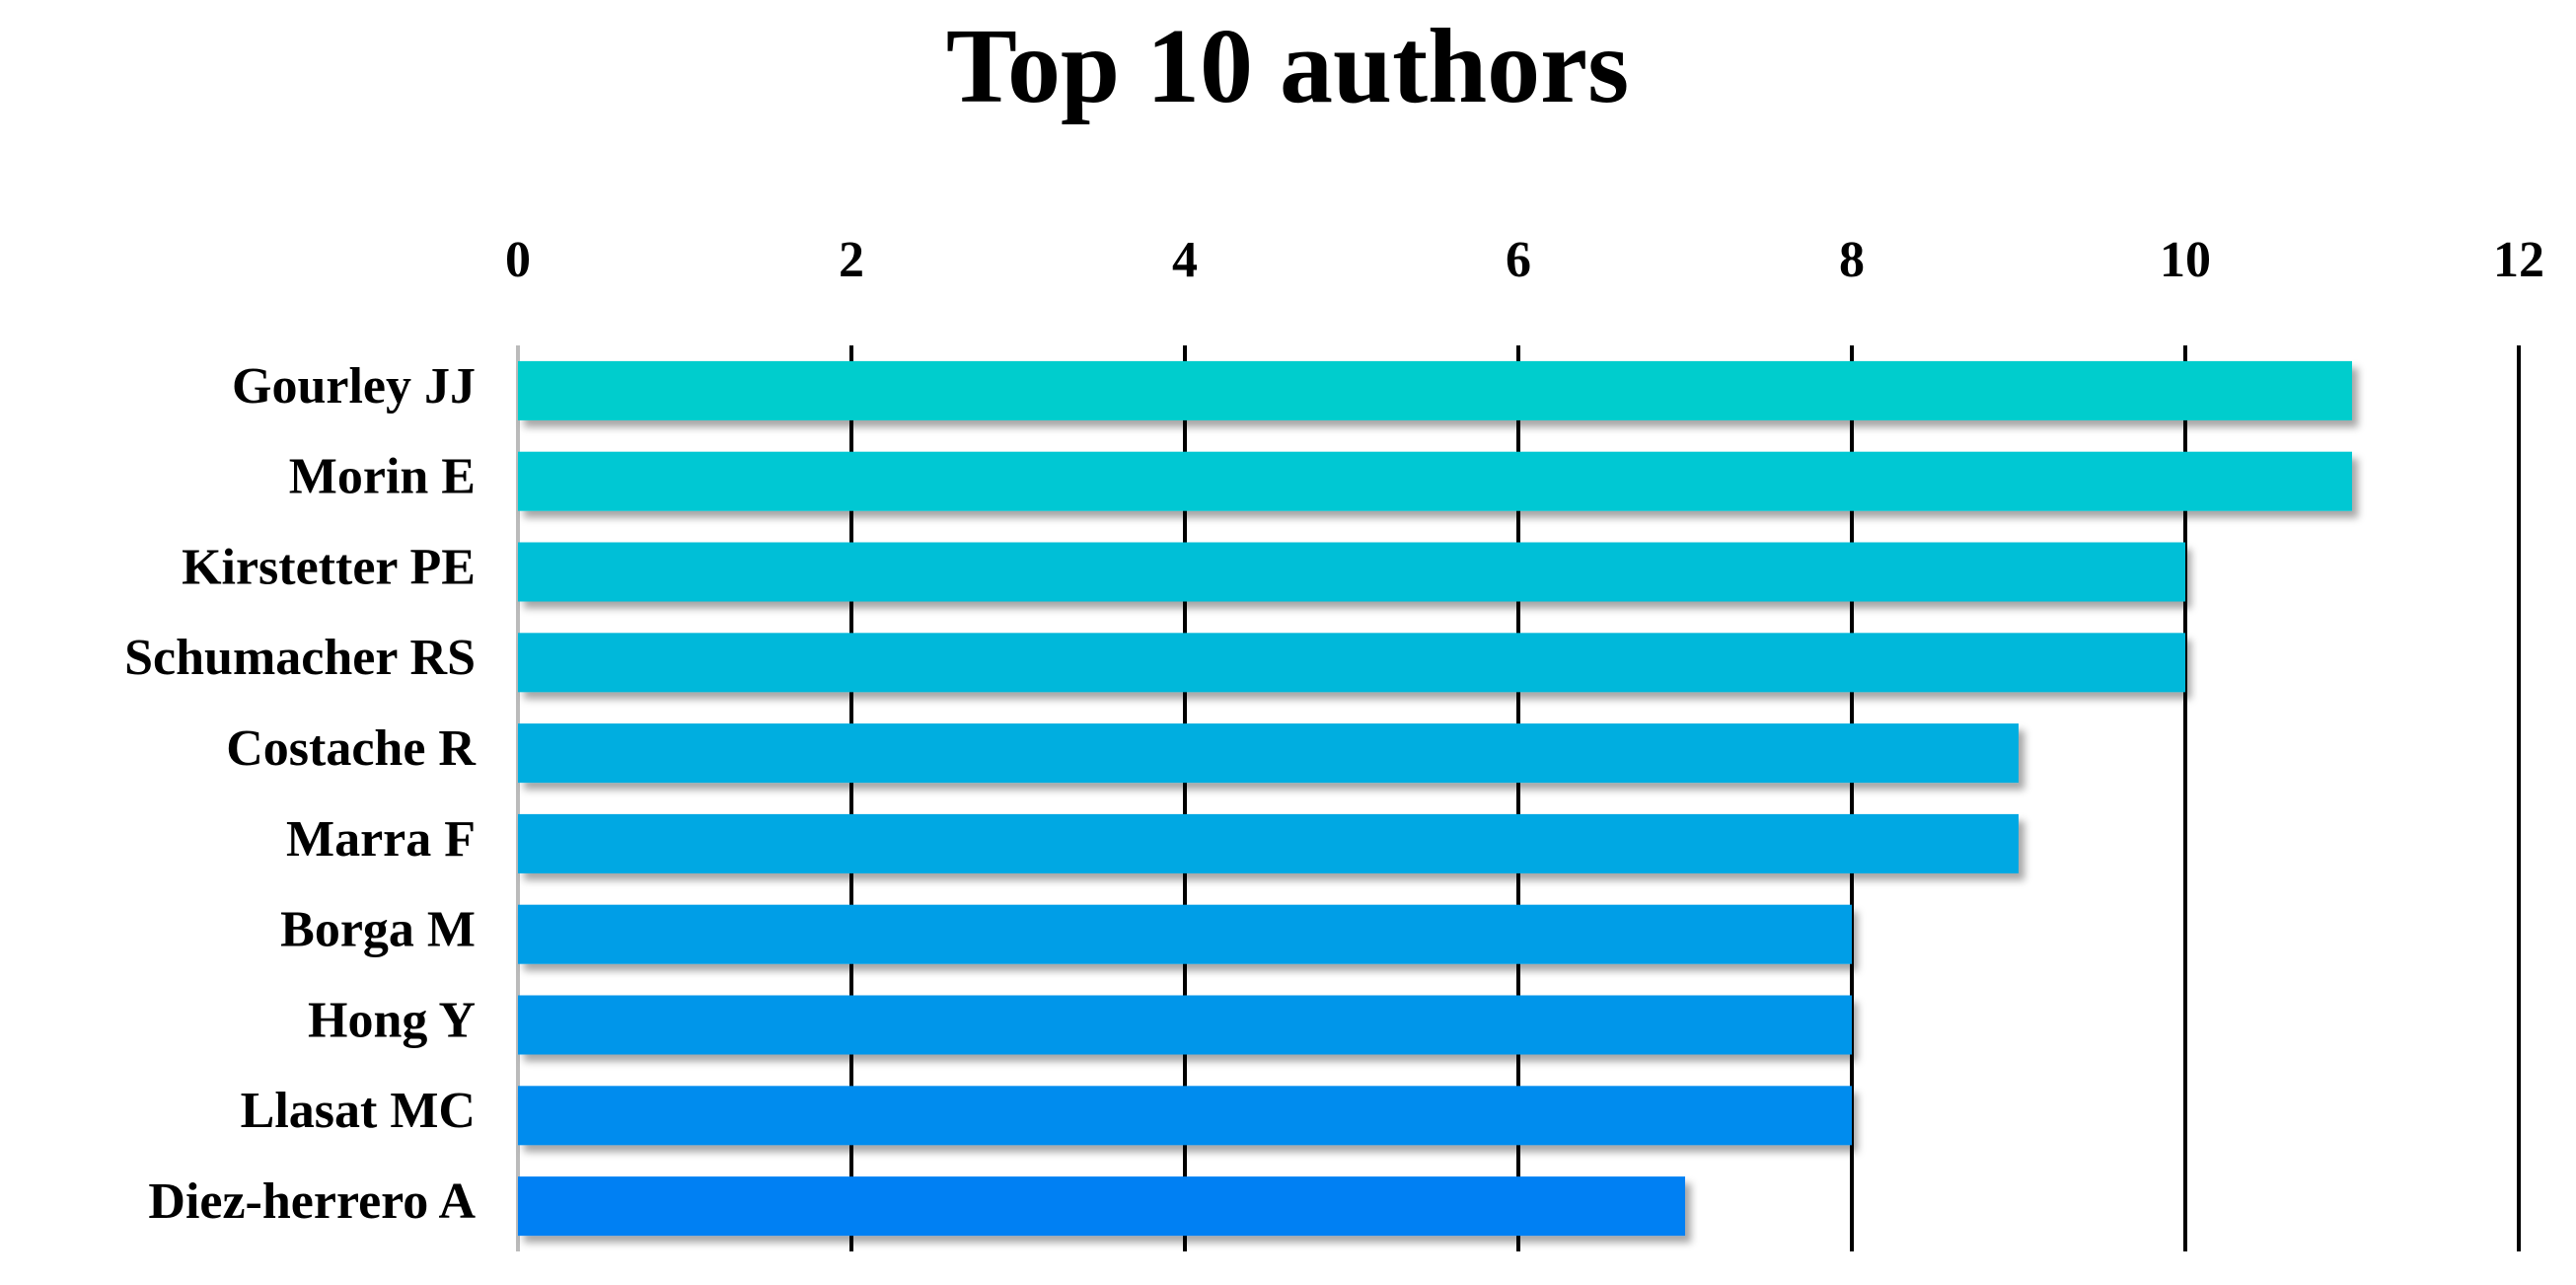 The image size is (2576, 1285). Describe the element at coordinates (381, 839) in the screenshot. I see `y-tick-label: Marra F` at that location.